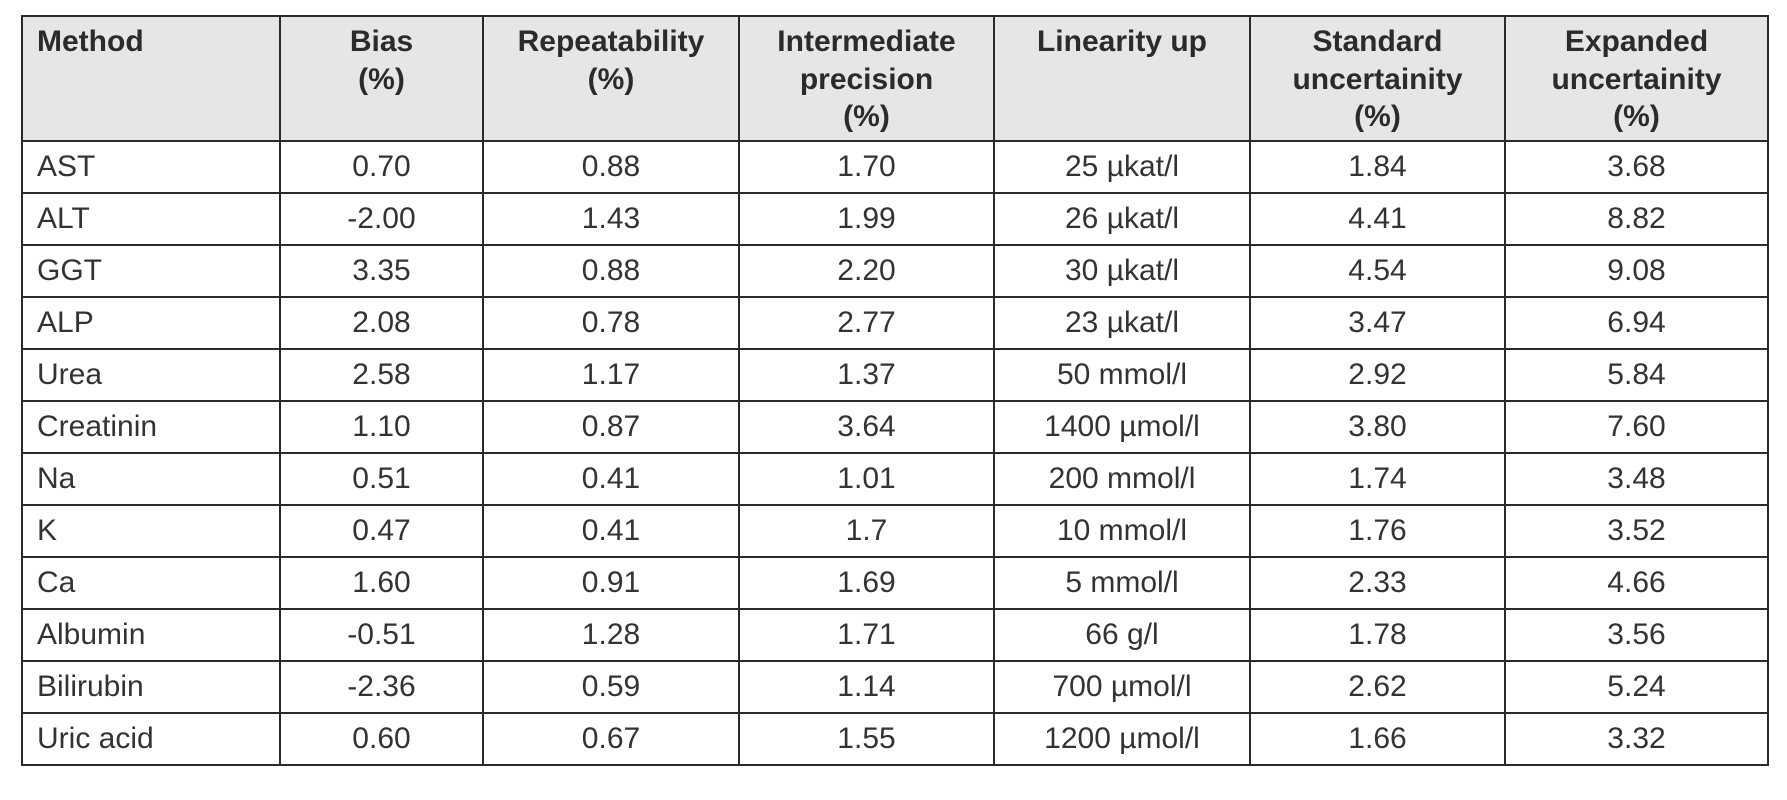  I want to click on header-standard-uncertainity: Standard uncertainity (%), so click(1377, 78).